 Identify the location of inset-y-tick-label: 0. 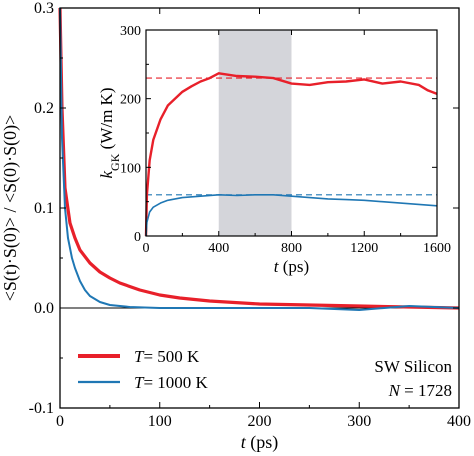
(137, 237).